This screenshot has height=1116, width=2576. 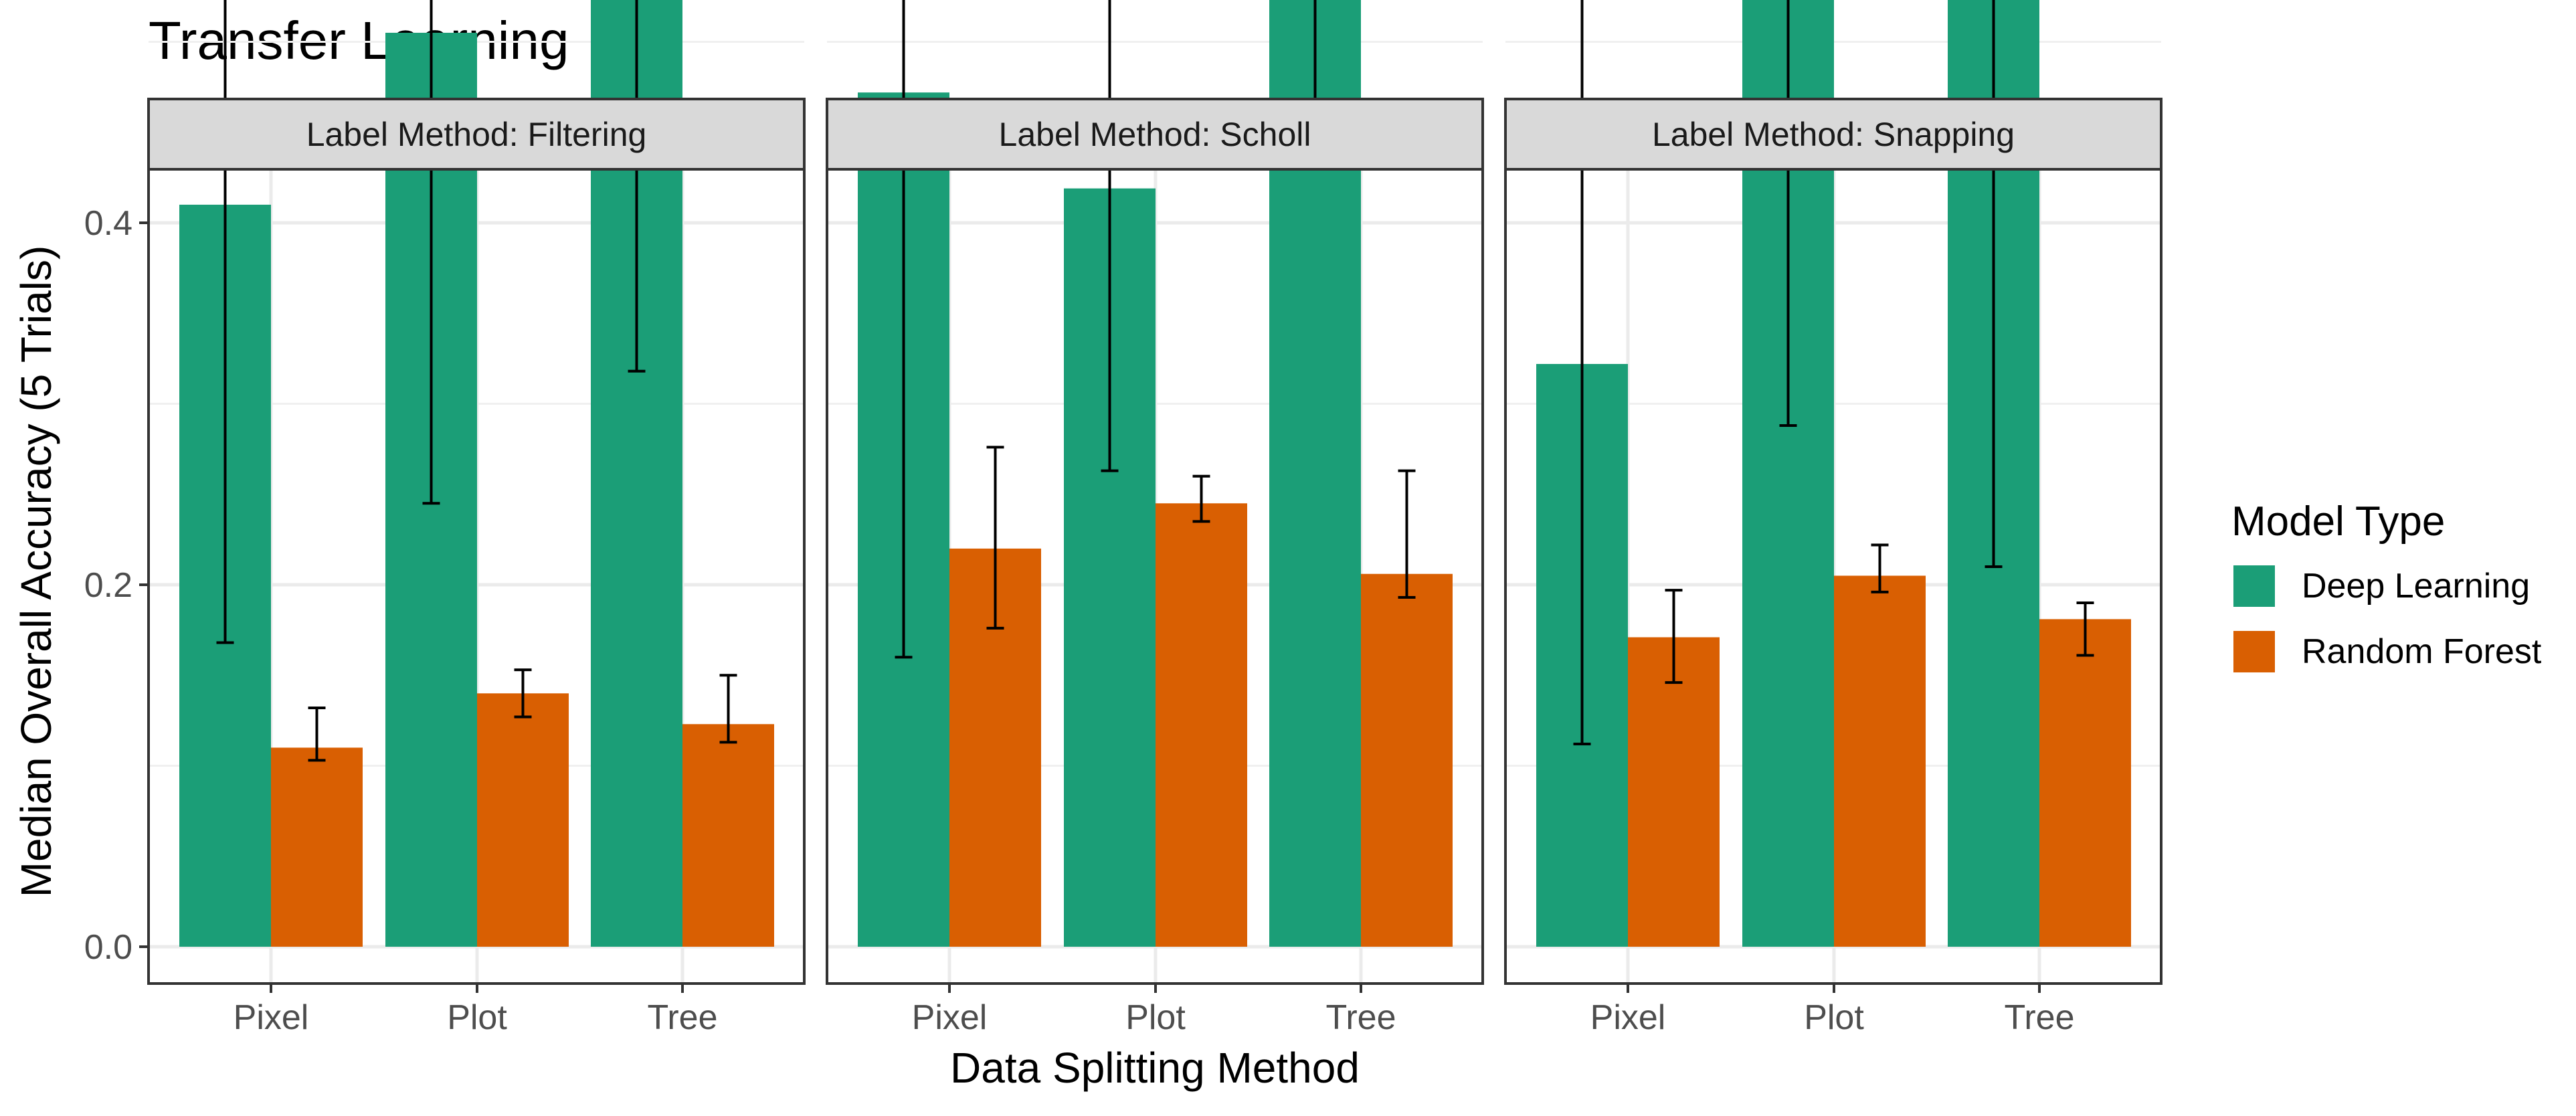 I want to click on y-tick-label: 0.2, so click(x=108, y=585).